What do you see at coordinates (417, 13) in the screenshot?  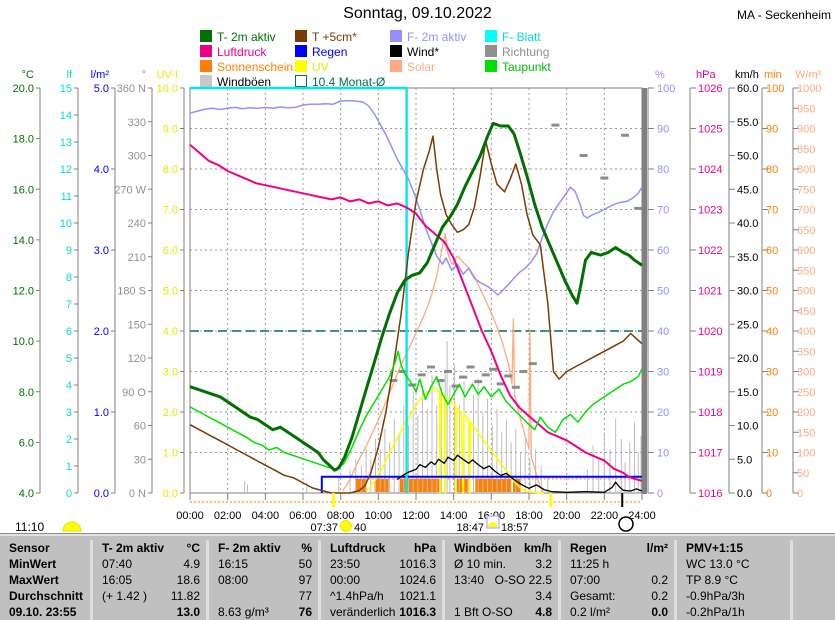 I see `page-title: Sonntag, 09.10.2022` at bounding box center [417, 13].